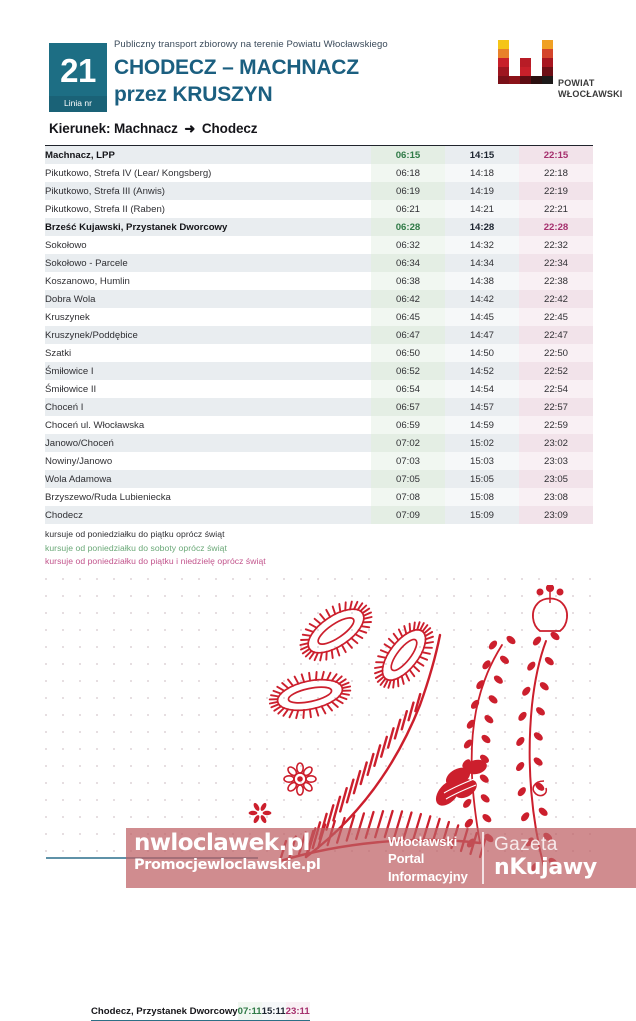  I want to click on departure-time: 15:02, so click(482, 443).